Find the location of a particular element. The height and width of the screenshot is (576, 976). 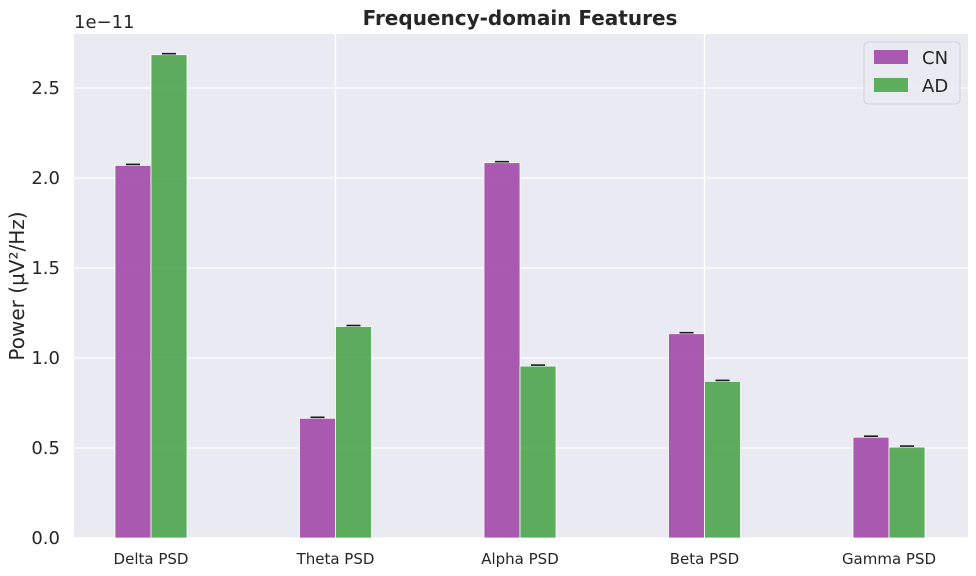

y-tick-label: 0.0 is located at coordinates (45, 538).